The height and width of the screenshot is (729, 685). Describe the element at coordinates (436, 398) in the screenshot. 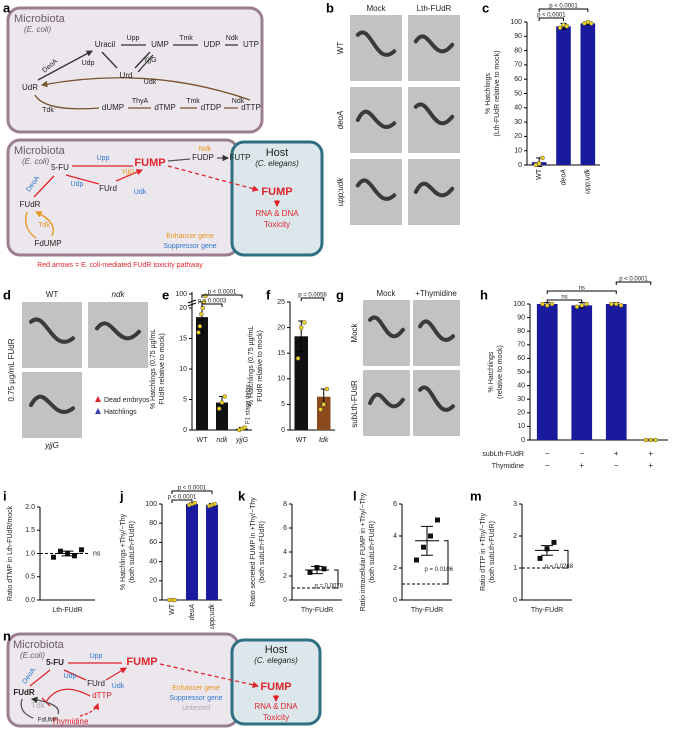

I see `worm` at that location.